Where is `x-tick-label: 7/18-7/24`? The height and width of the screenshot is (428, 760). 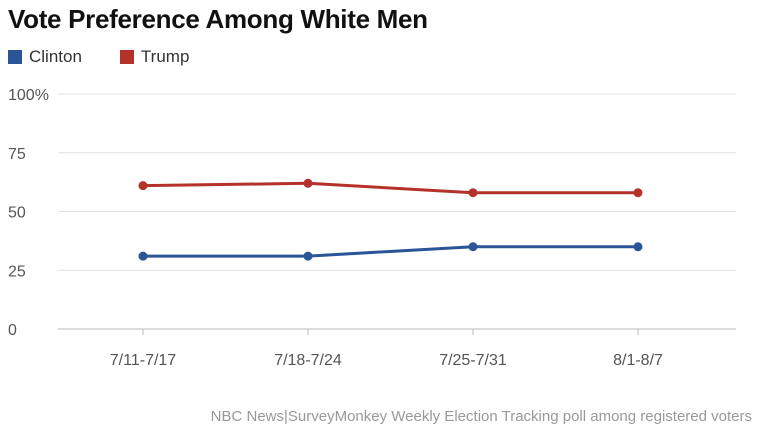
x-tick-label: 7/18-7/24 is located at coordinates (308, 360).